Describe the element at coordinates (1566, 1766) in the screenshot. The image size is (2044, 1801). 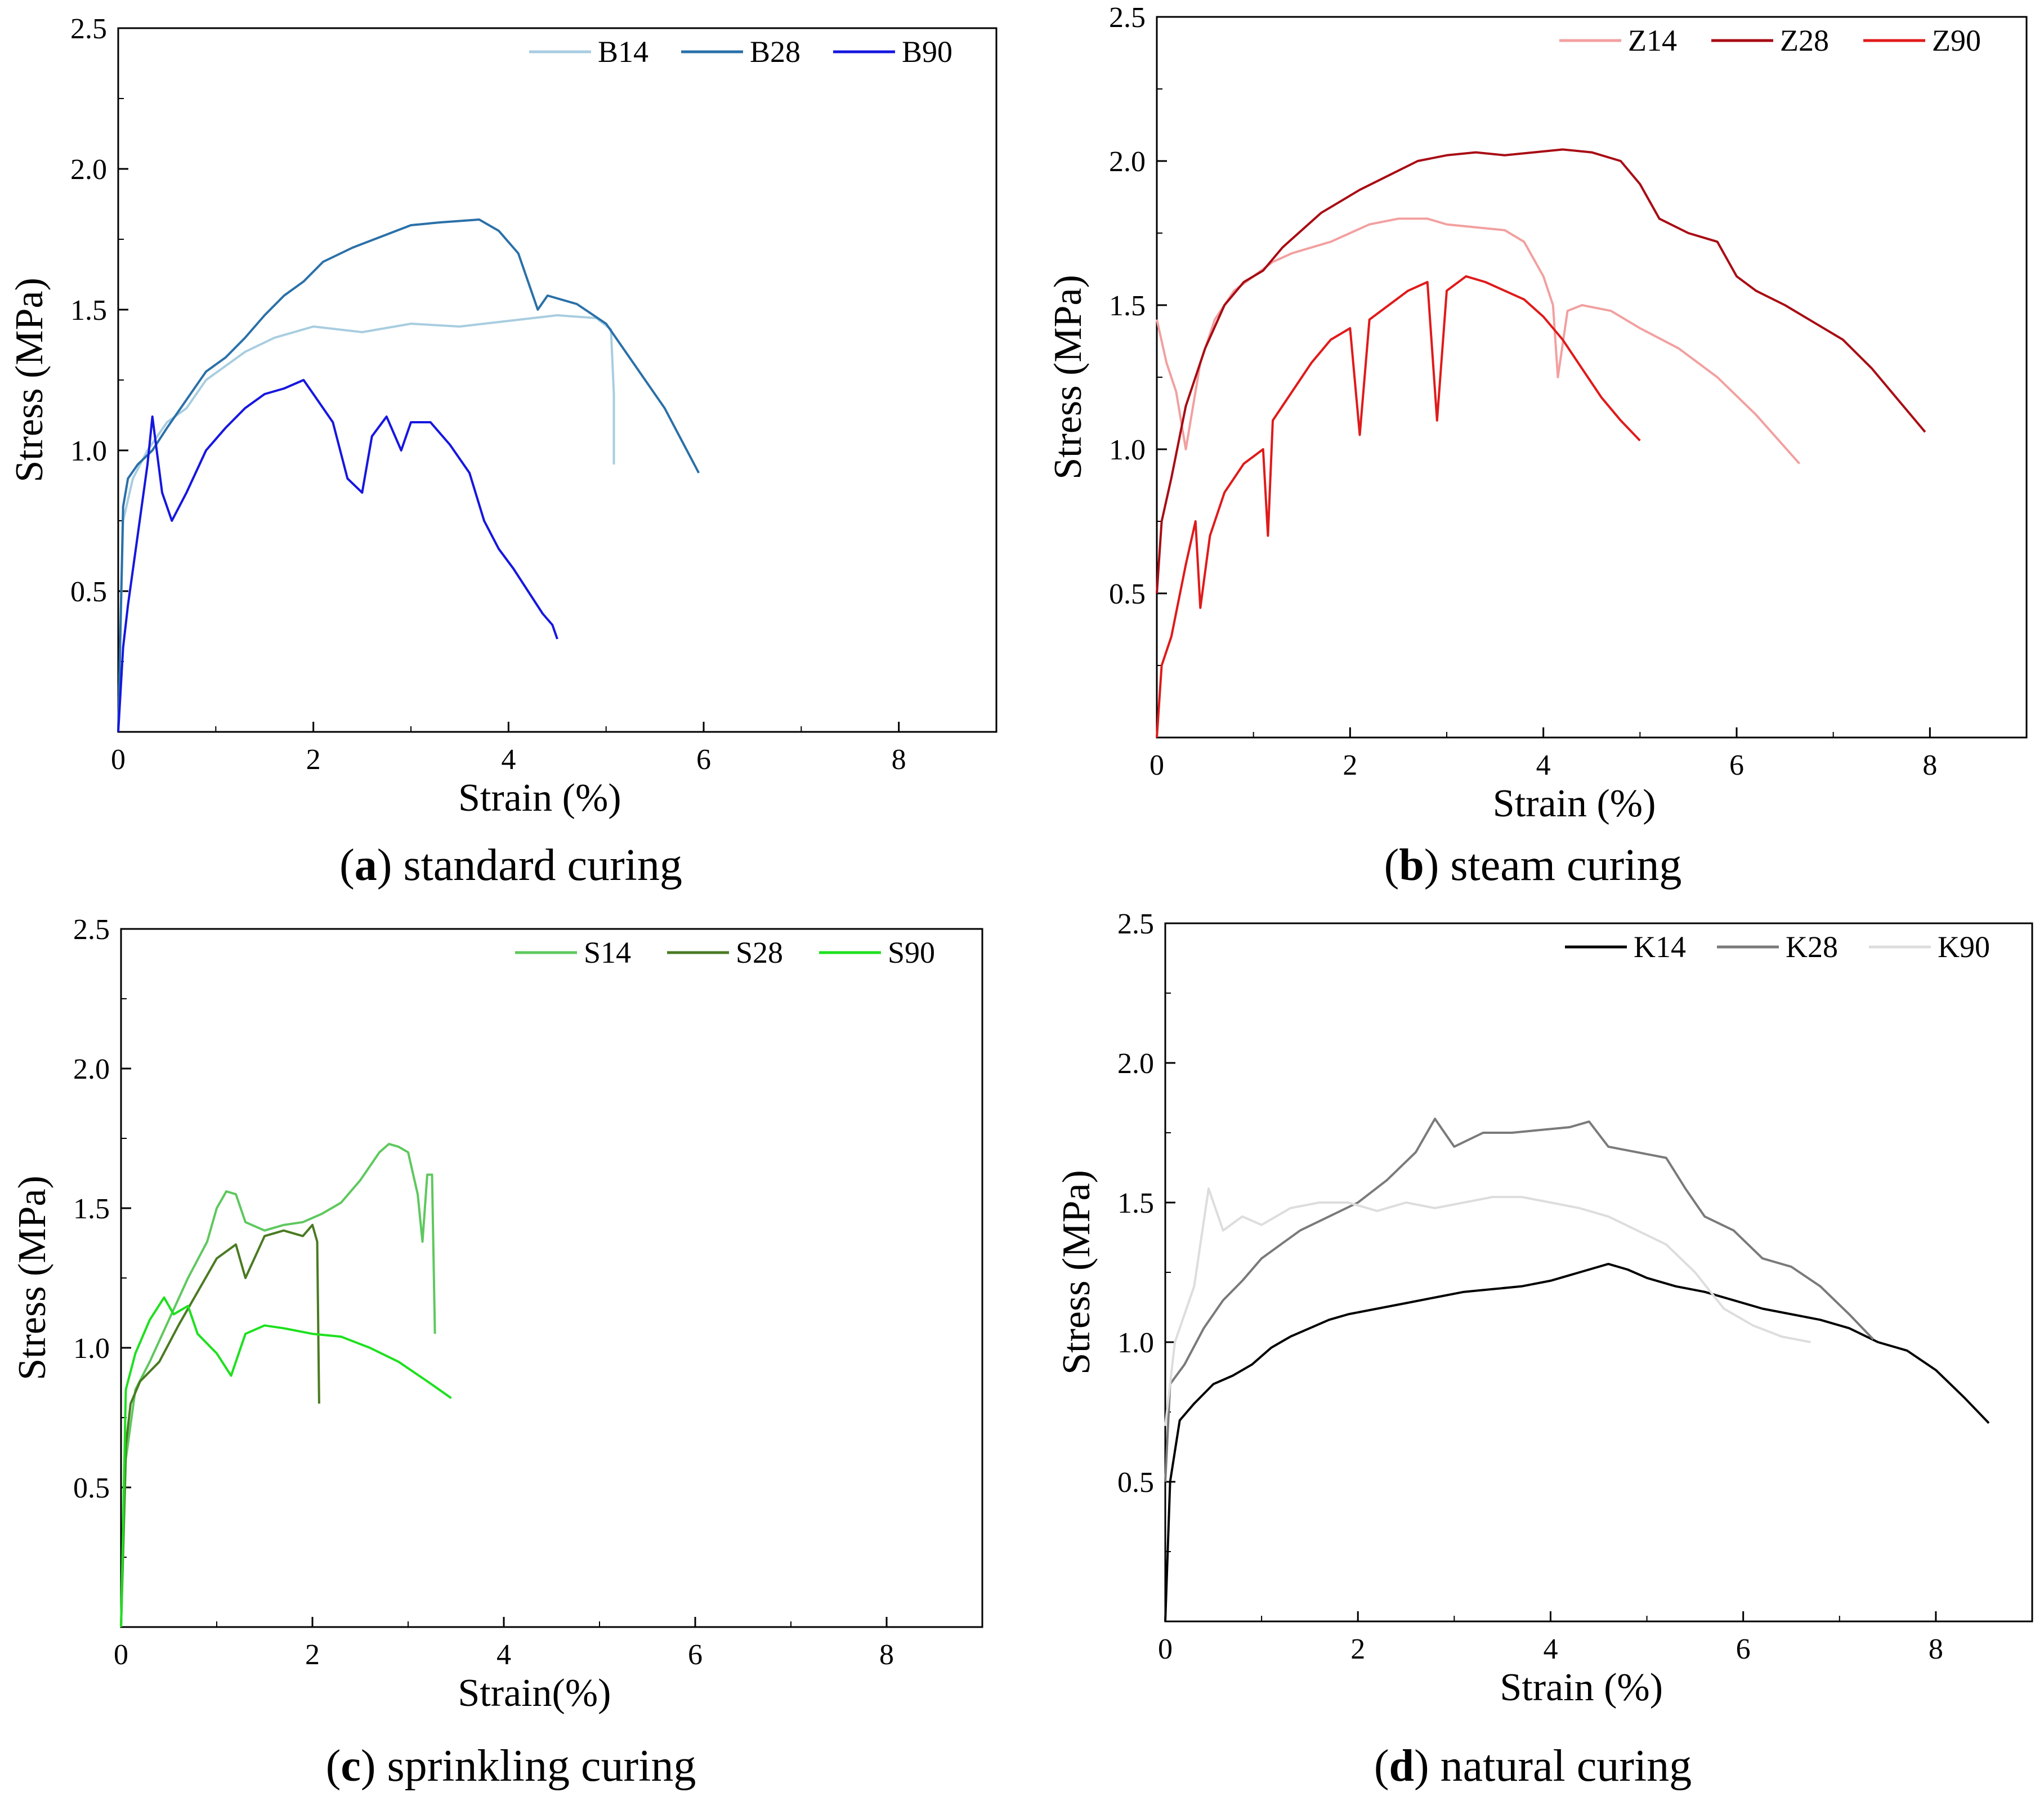
I see `caption-text: natural curing` at that location.